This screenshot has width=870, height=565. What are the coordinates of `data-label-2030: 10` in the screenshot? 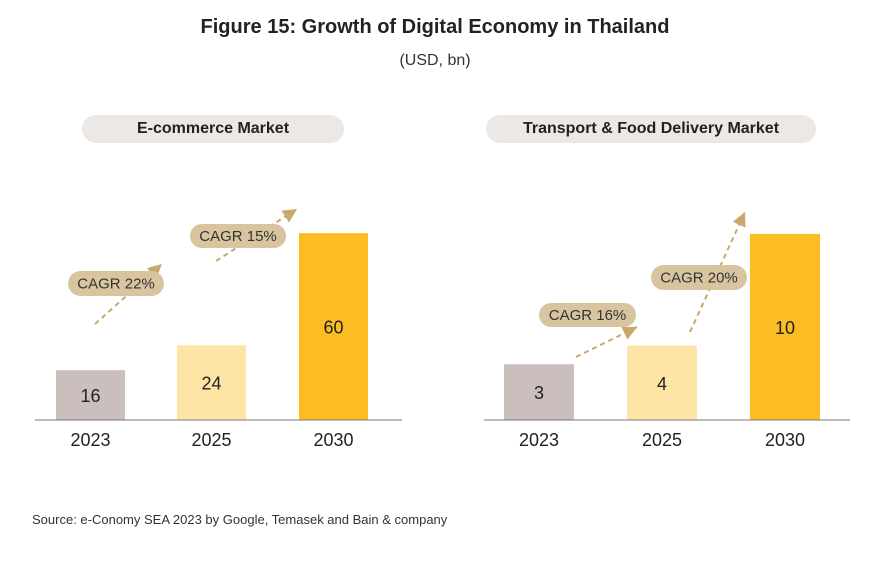 It's located at (785, 328).